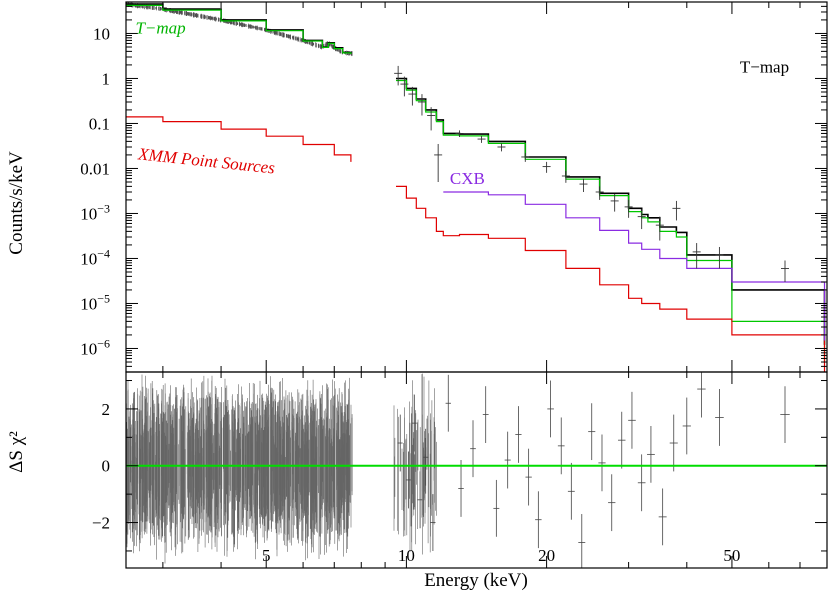 The image size is (830, 601). What do you see at coordinates (101, 523) in the screenshot?
I see `y-tick-label: −2` at bounding box center [101, 523].